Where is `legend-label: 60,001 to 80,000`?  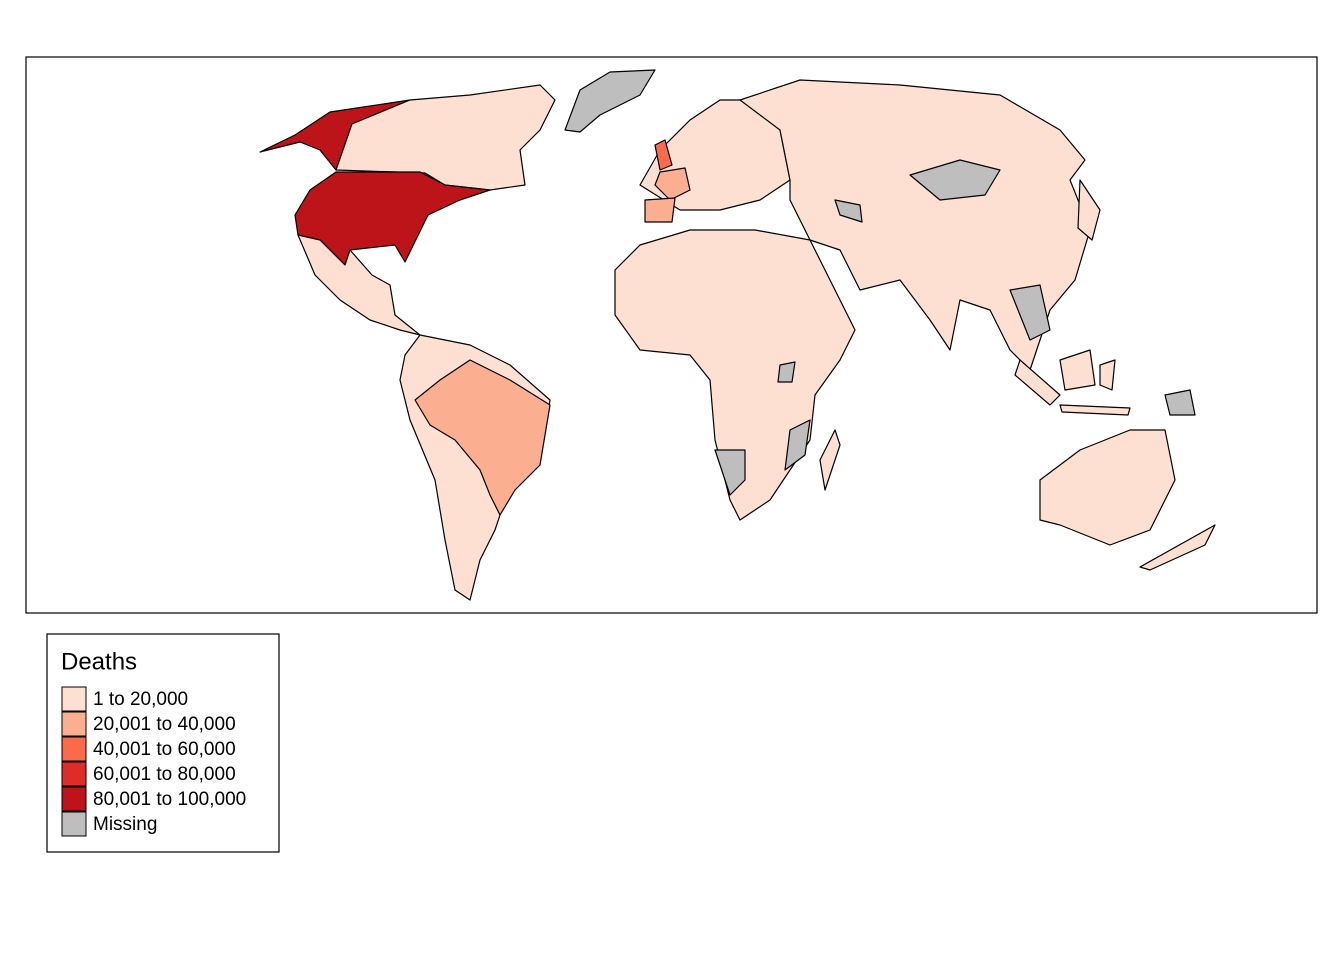 legend-label: 60,001 to 80,000 is located at coordinates (164, 774).